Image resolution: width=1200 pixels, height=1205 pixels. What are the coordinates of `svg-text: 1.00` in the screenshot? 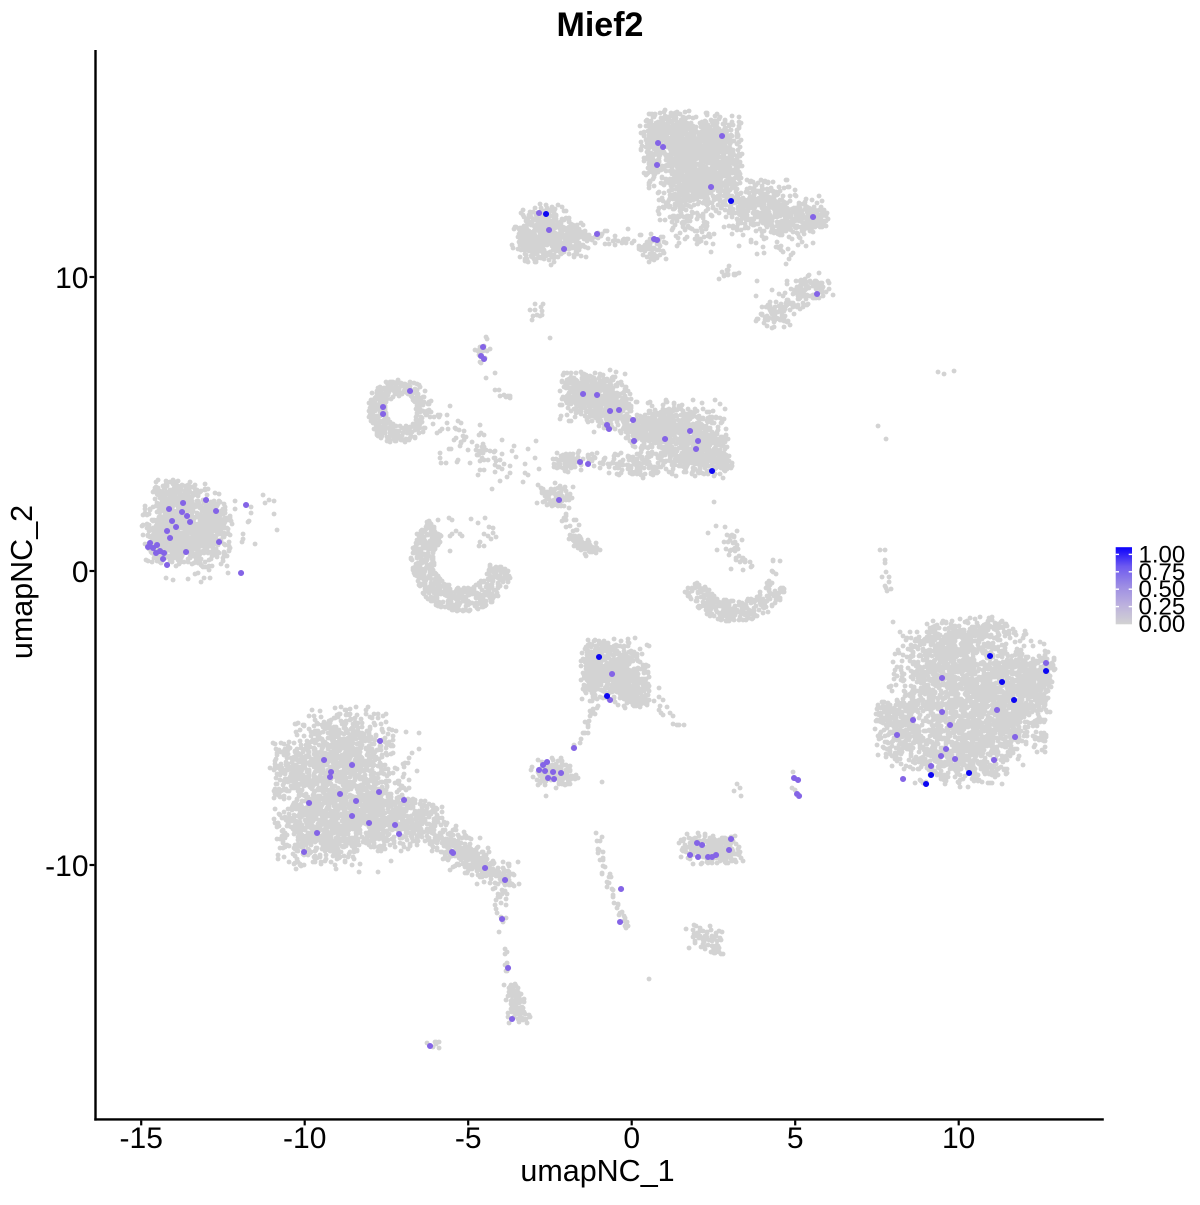 It's located at (1162, 554).